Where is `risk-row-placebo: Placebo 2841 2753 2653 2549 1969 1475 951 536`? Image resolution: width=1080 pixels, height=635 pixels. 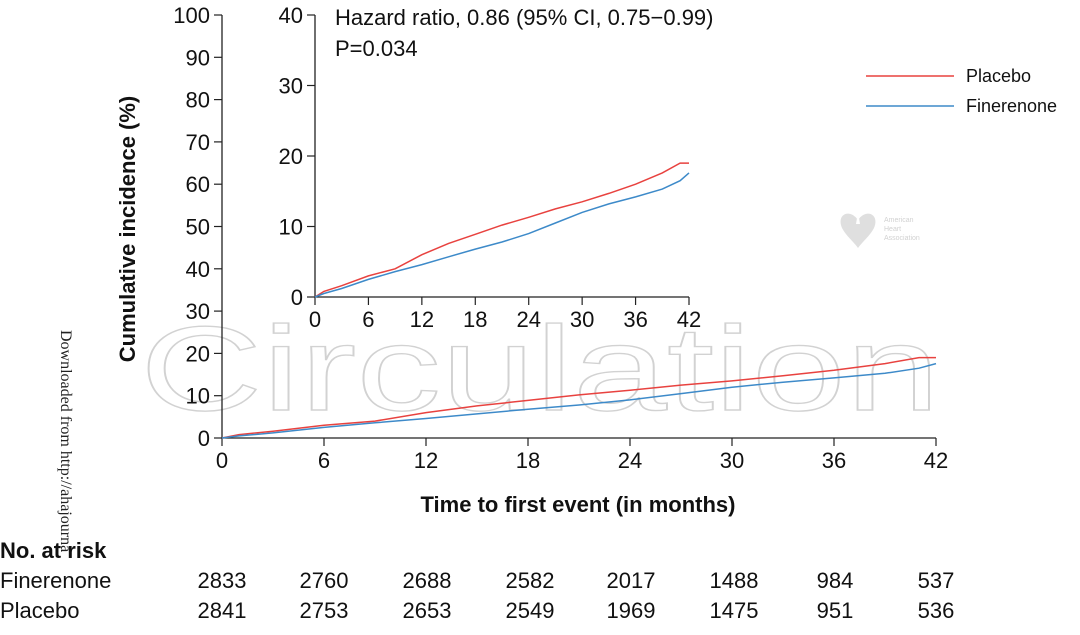
risk-row-placebo: Placebo 2841 2753 2653 2549 1969 1475 951 536 is located at coordinates (540, 613).